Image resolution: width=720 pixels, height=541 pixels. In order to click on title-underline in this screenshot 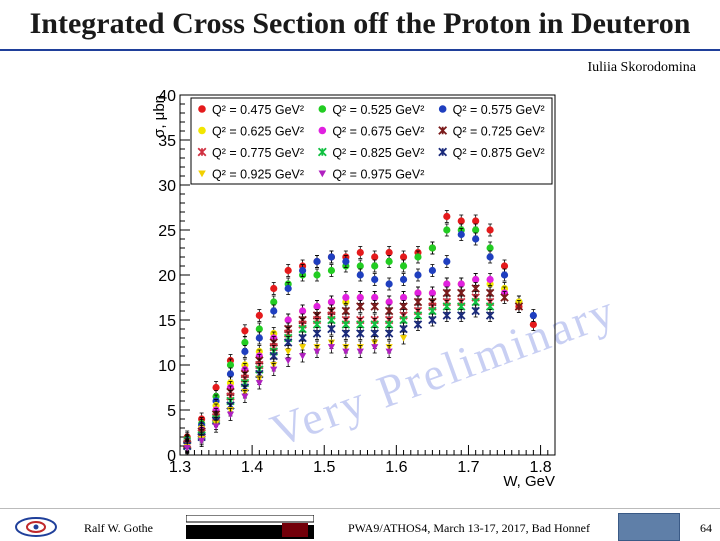, I will do `click(360, 50)`.